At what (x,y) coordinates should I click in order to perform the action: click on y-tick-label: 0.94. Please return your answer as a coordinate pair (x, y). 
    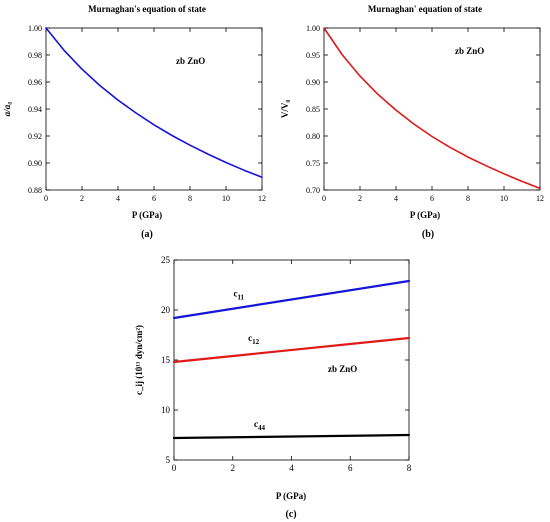
    Looking at the image, I should click on (35, 109).